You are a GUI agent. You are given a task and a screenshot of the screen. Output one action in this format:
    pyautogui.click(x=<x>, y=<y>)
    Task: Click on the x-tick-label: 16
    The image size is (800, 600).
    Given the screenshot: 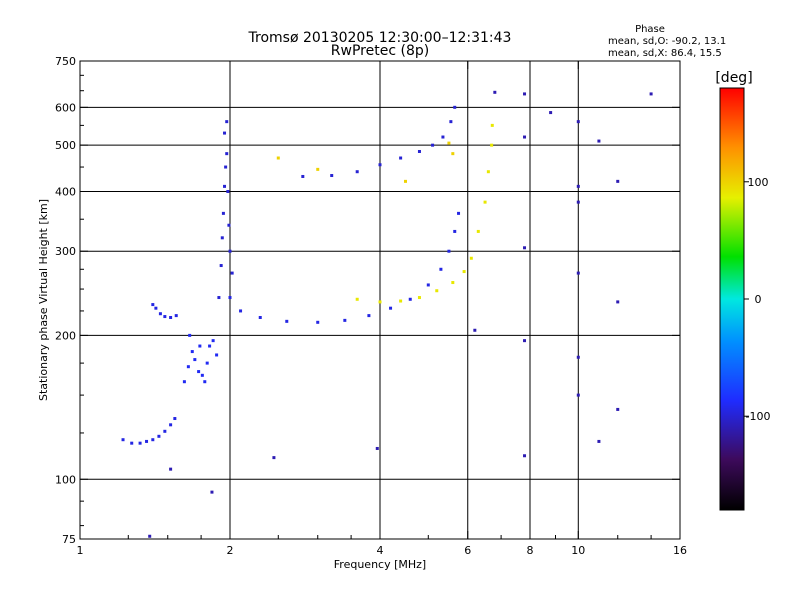 What is the action you would take?
    pyautogui.click(x=680, y=550)
    